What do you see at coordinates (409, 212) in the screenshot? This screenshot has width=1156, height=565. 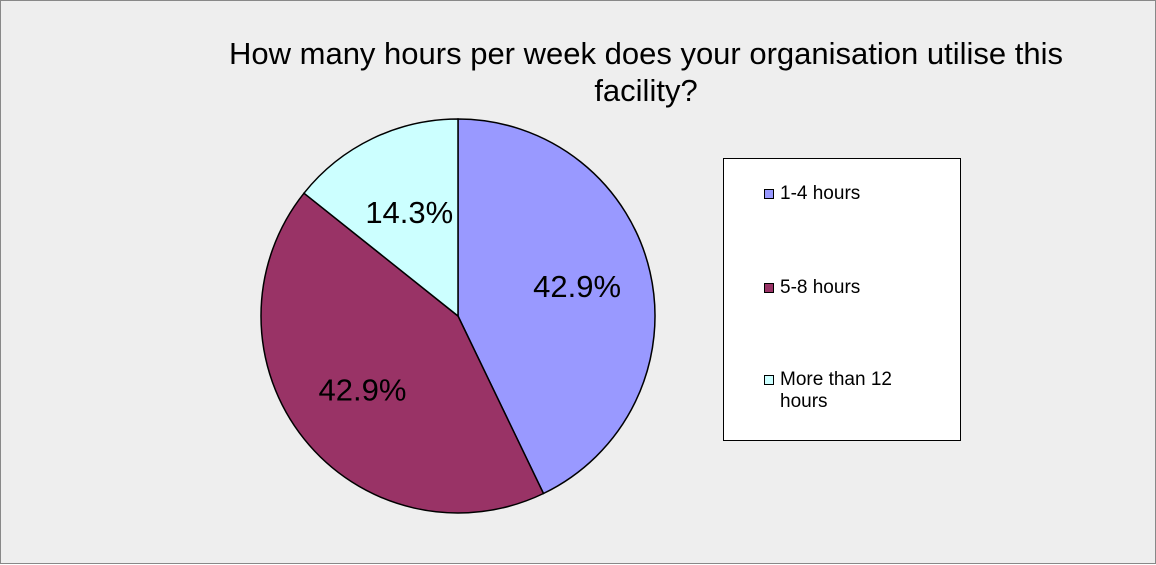 I see `data-label: 14.3%` at bounding box center [409, 212].